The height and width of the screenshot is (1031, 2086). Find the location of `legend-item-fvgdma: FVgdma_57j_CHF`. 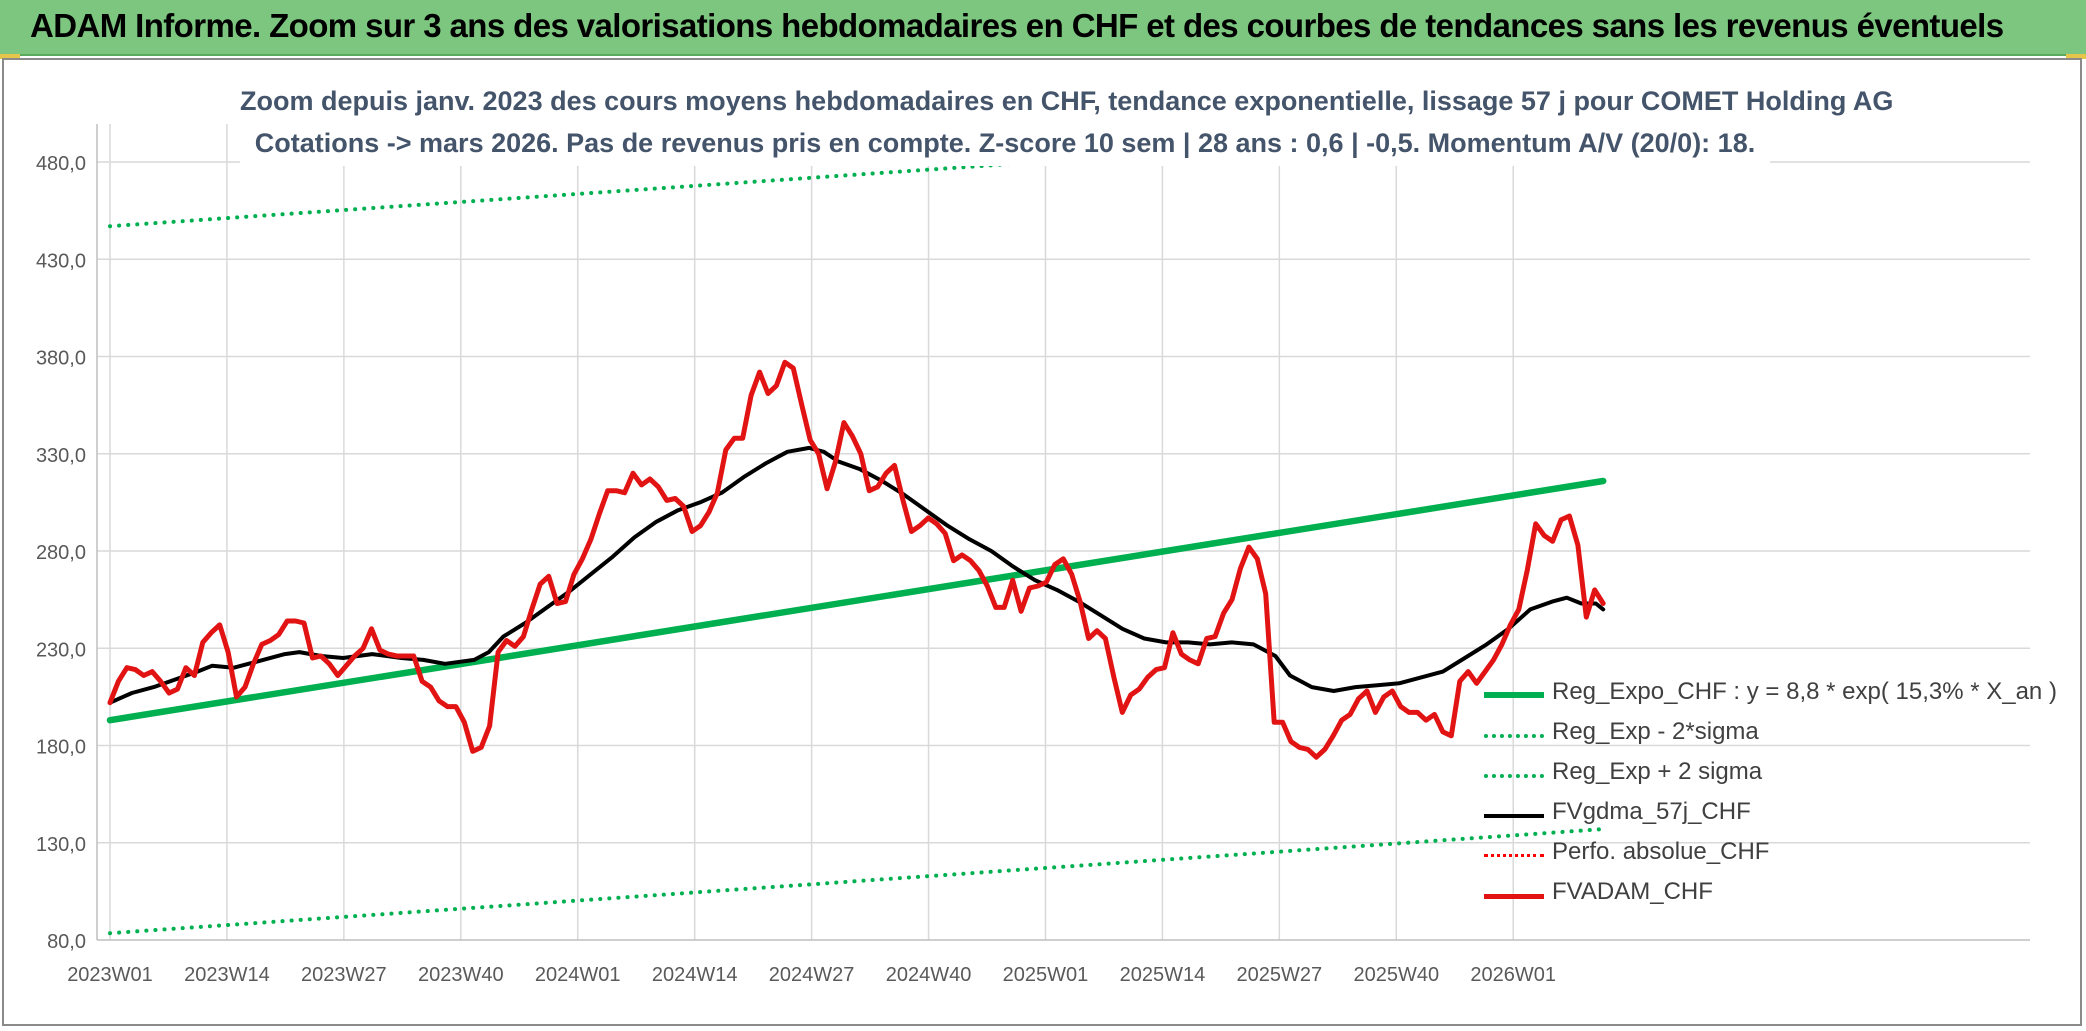

legend-item-fvgdma: FVgdma_57j_CHF is located at coordinates (1764, 816).